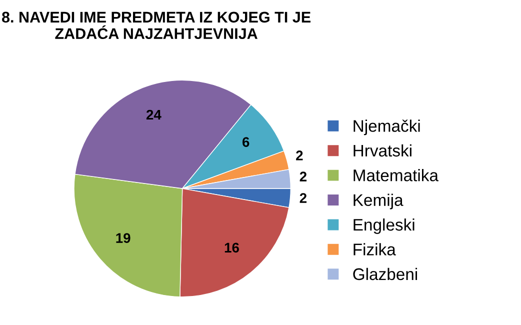  What do you see at coordinates (123, 238) in the screenshot?
I see `data-label: 19` at bounding box center [123, 238].